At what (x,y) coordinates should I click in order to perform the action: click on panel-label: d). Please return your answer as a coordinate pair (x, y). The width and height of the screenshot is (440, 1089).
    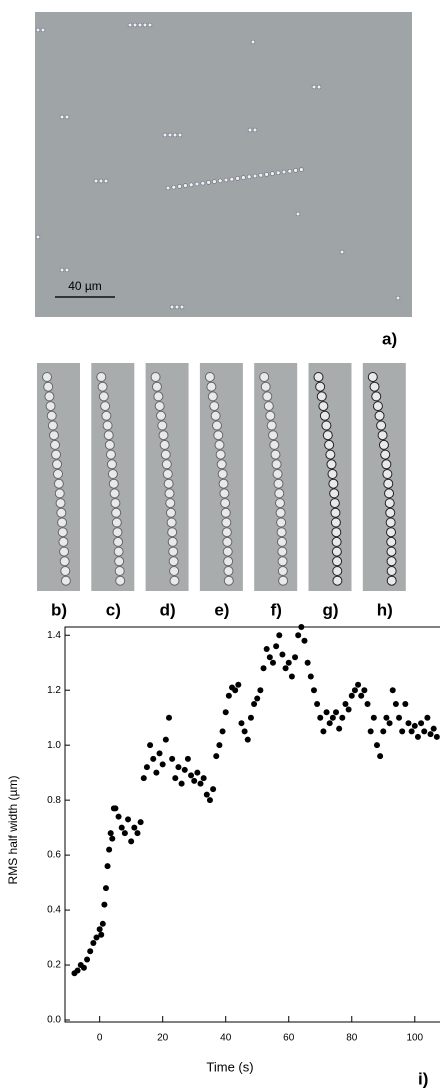
    Looking at the image, I should click on (168, 609).